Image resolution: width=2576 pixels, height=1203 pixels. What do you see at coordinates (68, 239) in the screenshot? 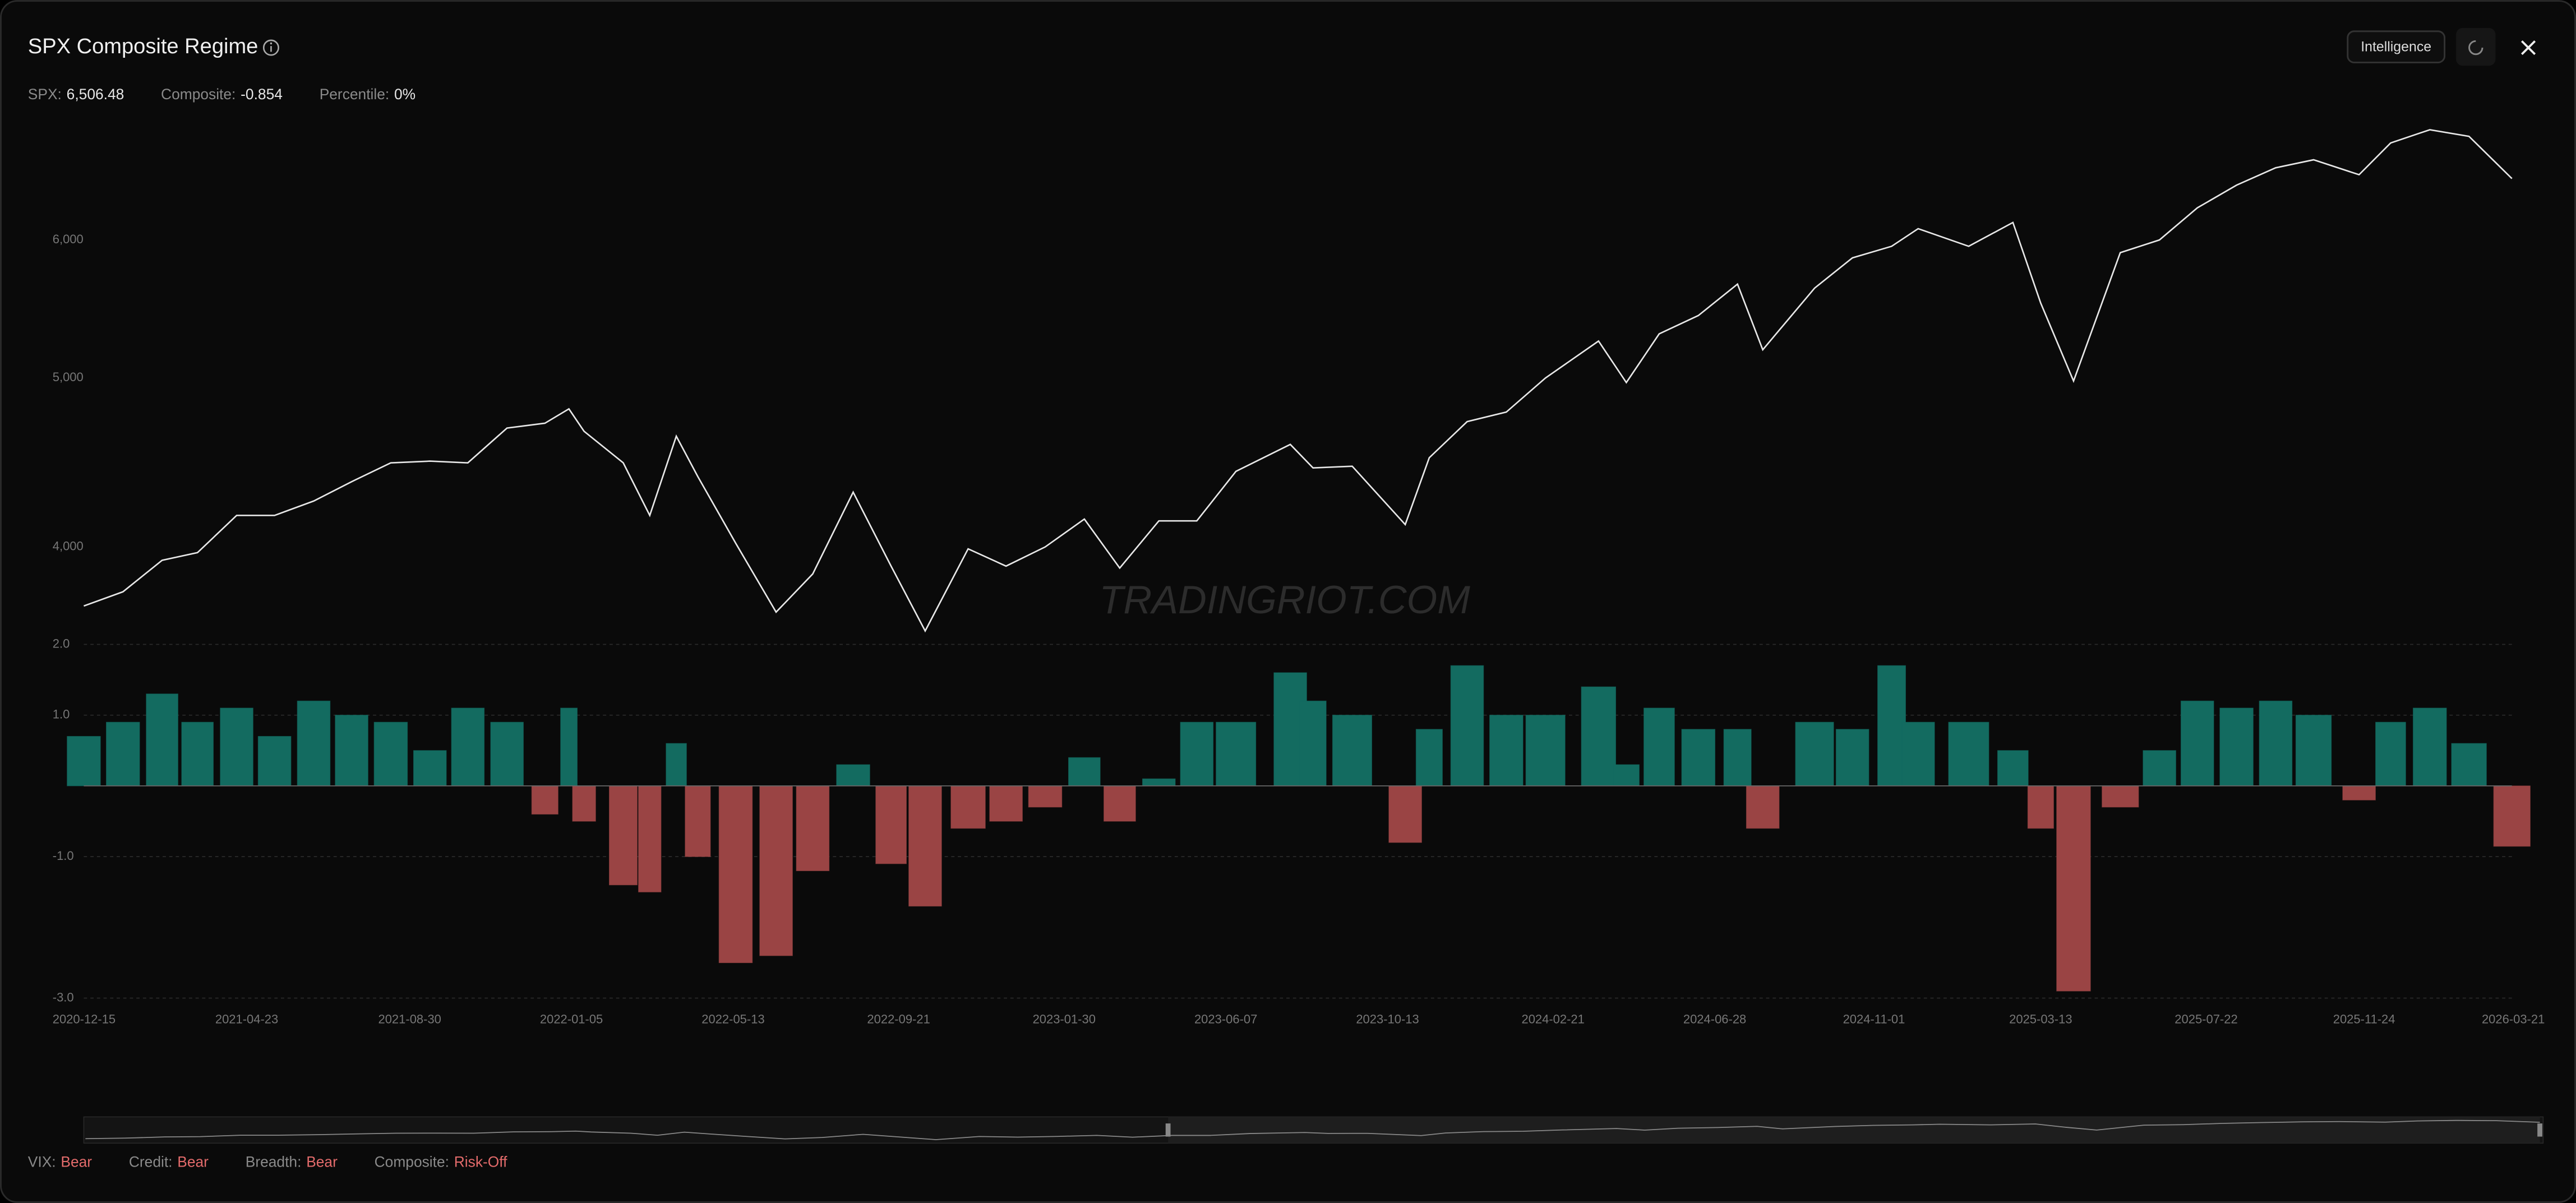
I see `y-tick-label: 6,000` at bounding box center [68, 239].